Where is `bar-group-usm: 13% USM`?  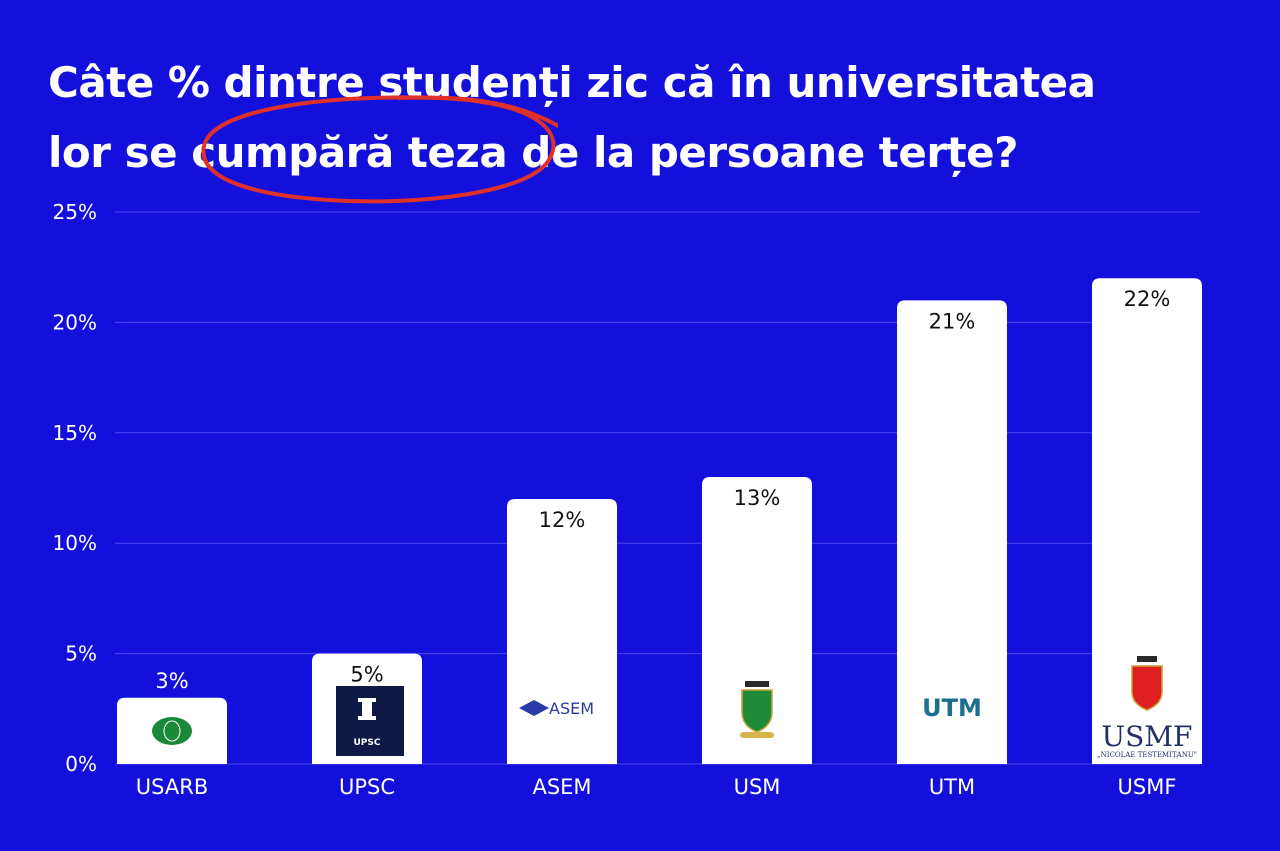 bar-group-usm: 13% USM is located at coordinates (757, 637).